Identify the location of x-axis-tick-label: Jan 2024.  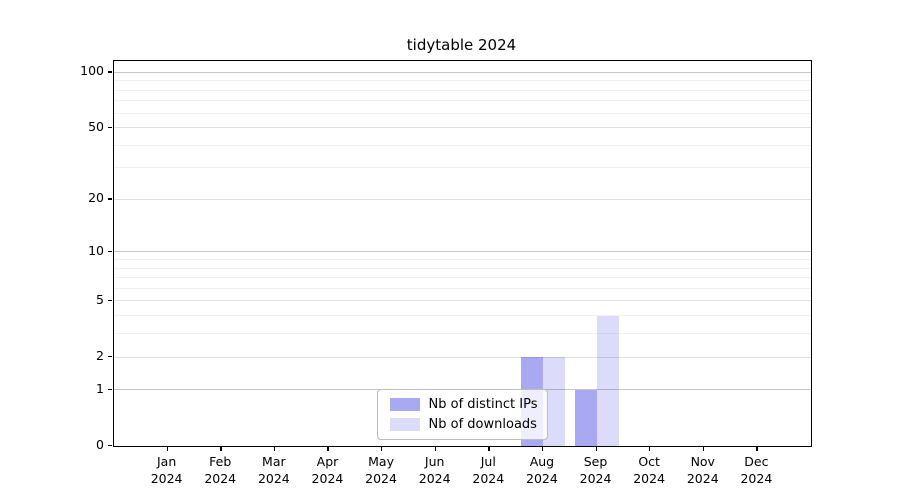
(166, 470).